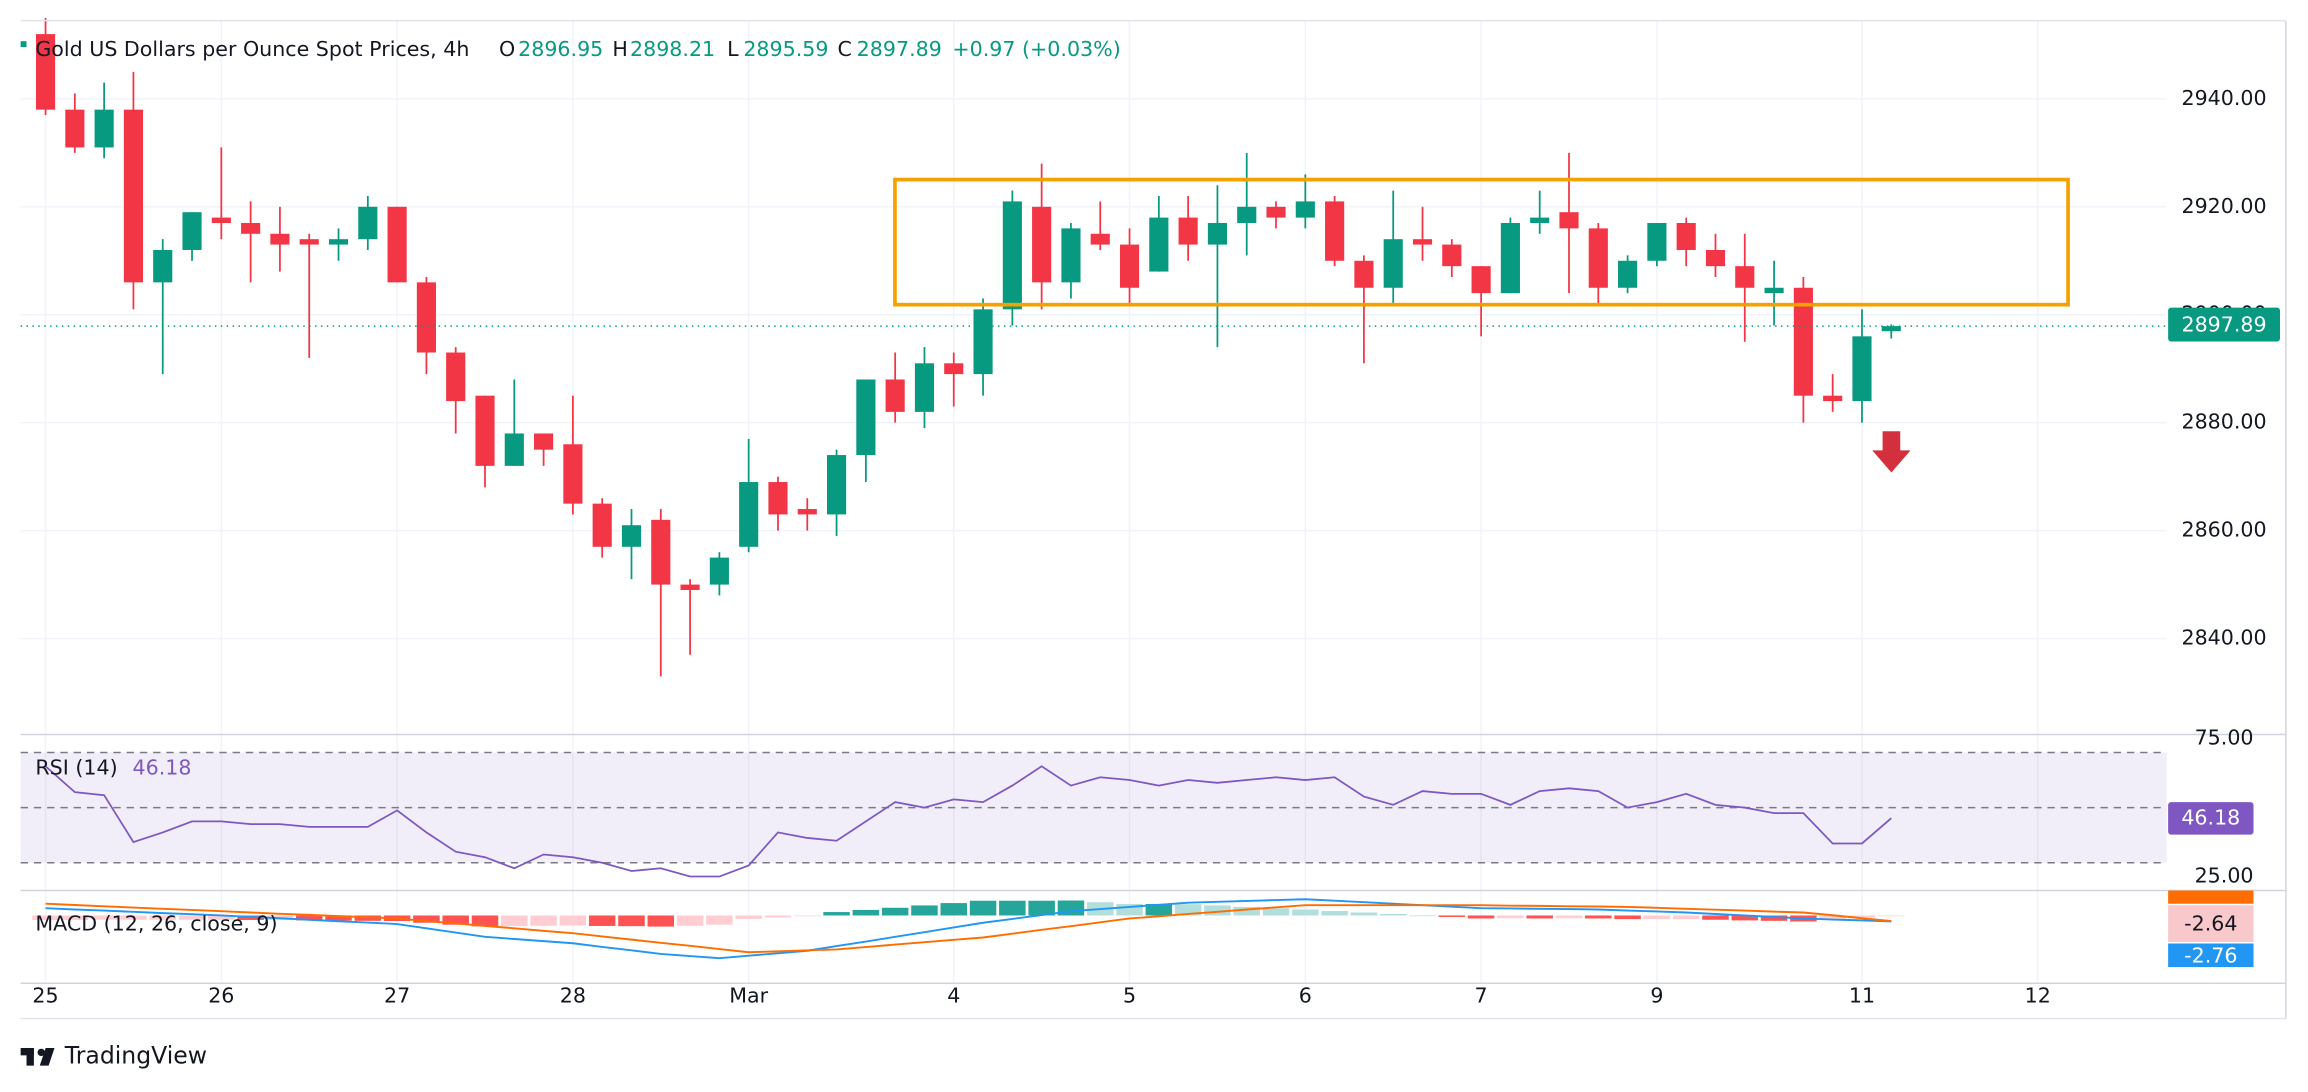 The image size is (2308, 1092). What do you see at coordinates (1481, 995) in the screenshot?
I see `x-tick-label: 7` at bounding box center [1481, 995].